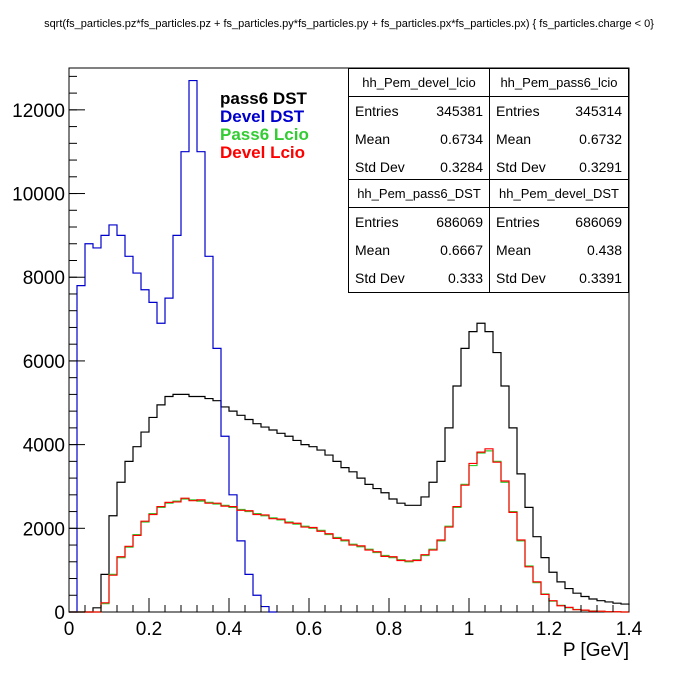  I want to click on stats-title: hh_Pem_devel_DST, so click(559, 194).